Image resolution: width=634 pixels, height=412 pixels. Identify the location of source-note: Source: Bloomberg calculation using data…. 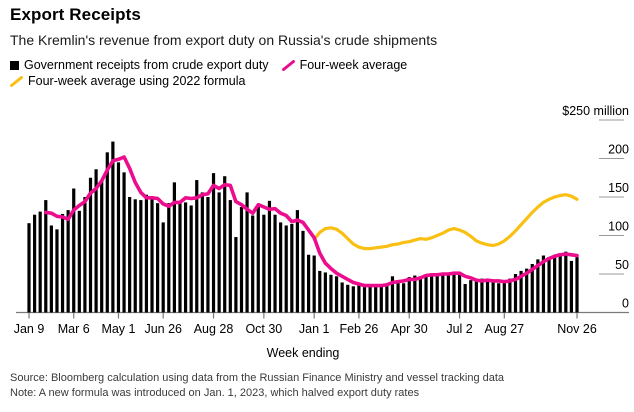
(257, 385).